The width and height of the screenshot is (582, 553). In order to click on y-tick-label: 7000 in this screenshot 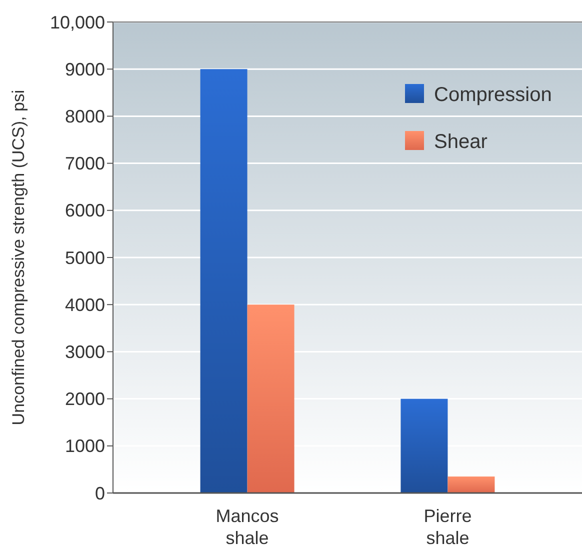, I will do `click(84, 164)`.